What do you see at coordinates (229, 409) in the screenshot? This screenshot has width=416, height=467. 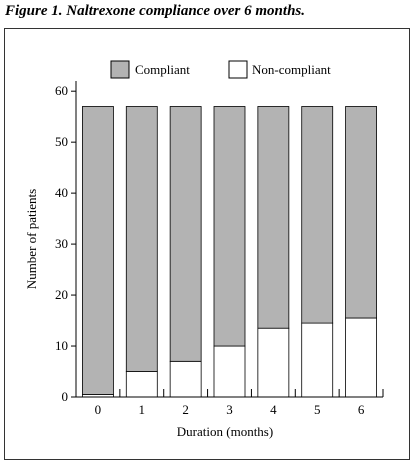 I see `x-tick-label-3: 3` at bounding box center [229, 409].